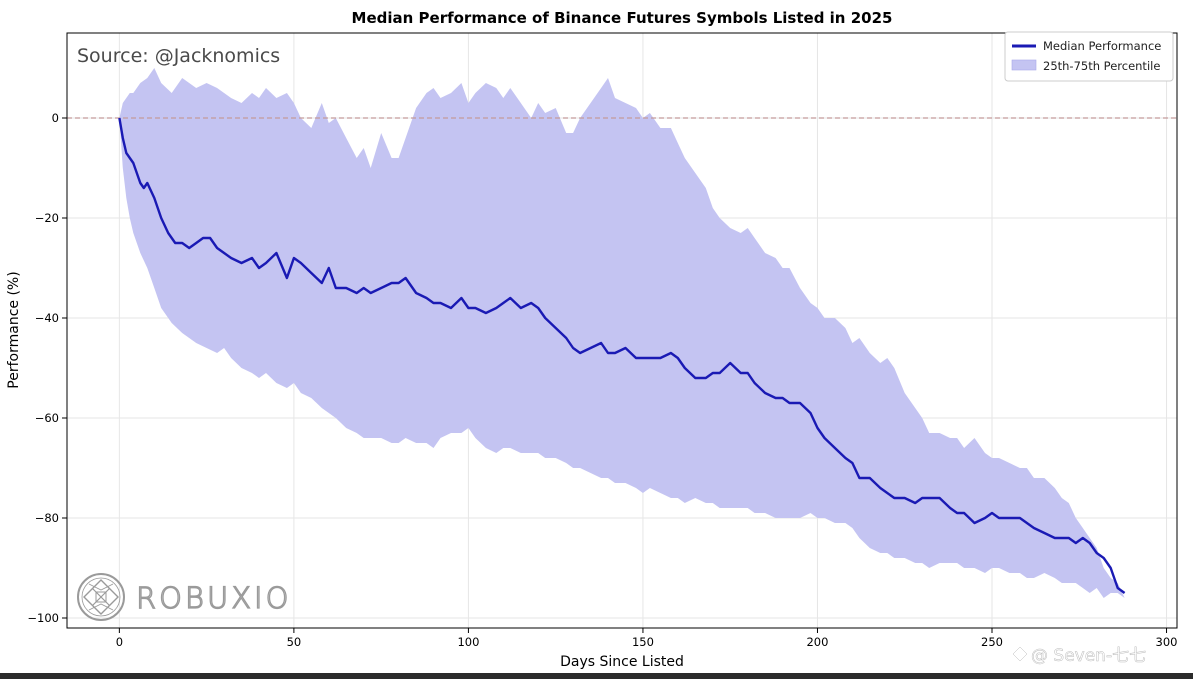 The height and width of the screenshot is (679, 1193). I want to click on robuxio-logo: ROBUXIO, so click(184, 597).